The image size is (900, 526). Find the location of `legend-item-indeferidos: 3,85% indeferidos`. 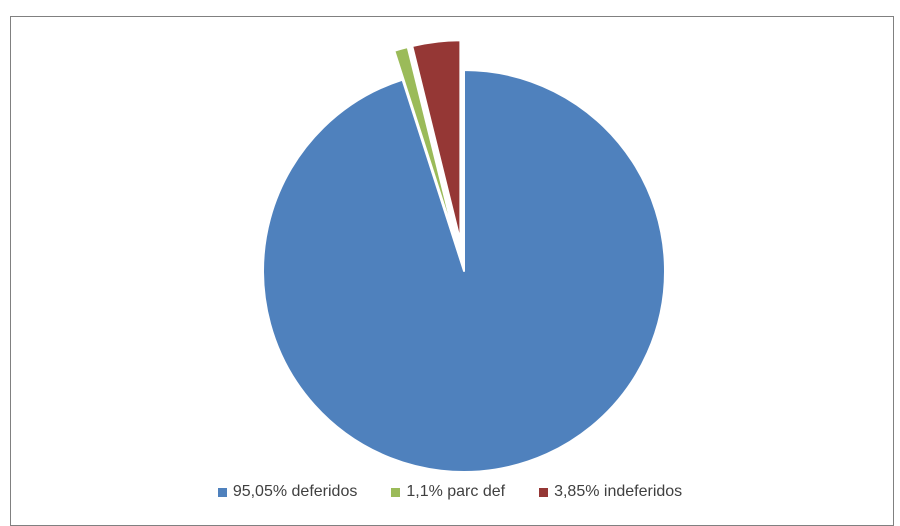

legend-item-indeferidos: 3,85% indeferidos is located at coordinates (610, 492).